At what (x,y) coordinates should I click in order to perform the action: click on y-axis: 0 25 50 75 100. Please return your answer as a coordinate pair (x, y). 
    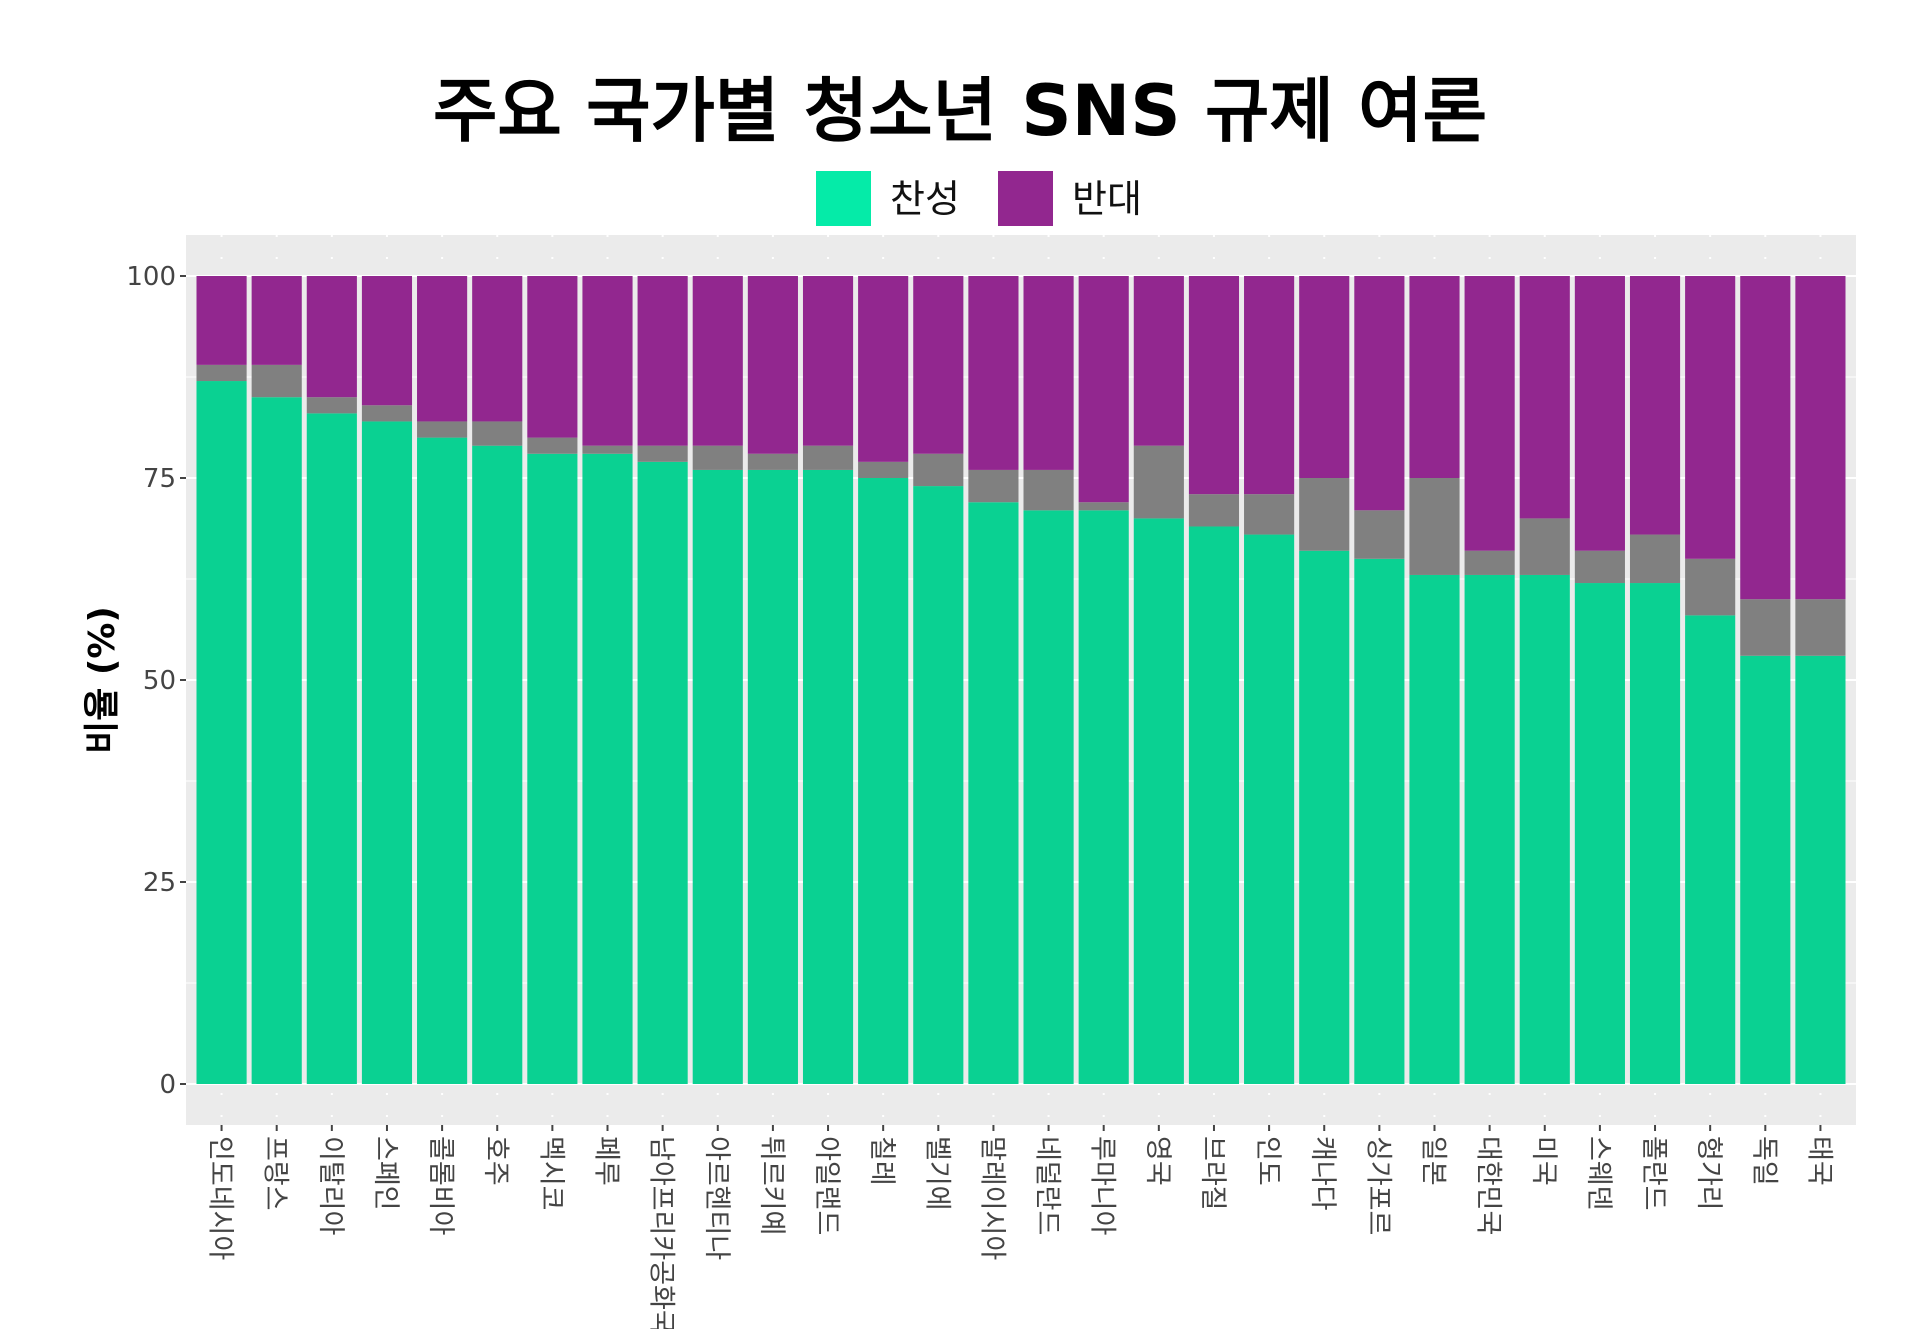
    Looking at the image, I should click on (156, 681).